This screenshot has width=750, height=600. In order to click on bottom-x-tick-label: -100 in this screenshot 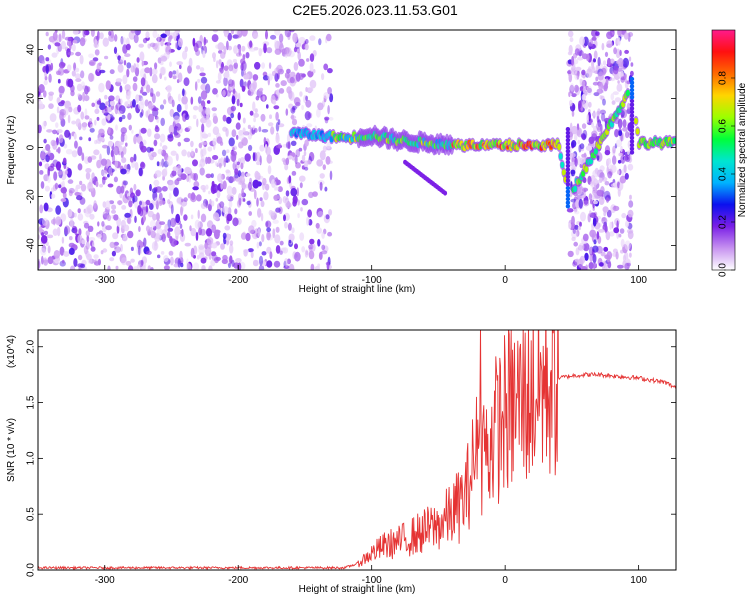, I will do `click(372, 580)`.